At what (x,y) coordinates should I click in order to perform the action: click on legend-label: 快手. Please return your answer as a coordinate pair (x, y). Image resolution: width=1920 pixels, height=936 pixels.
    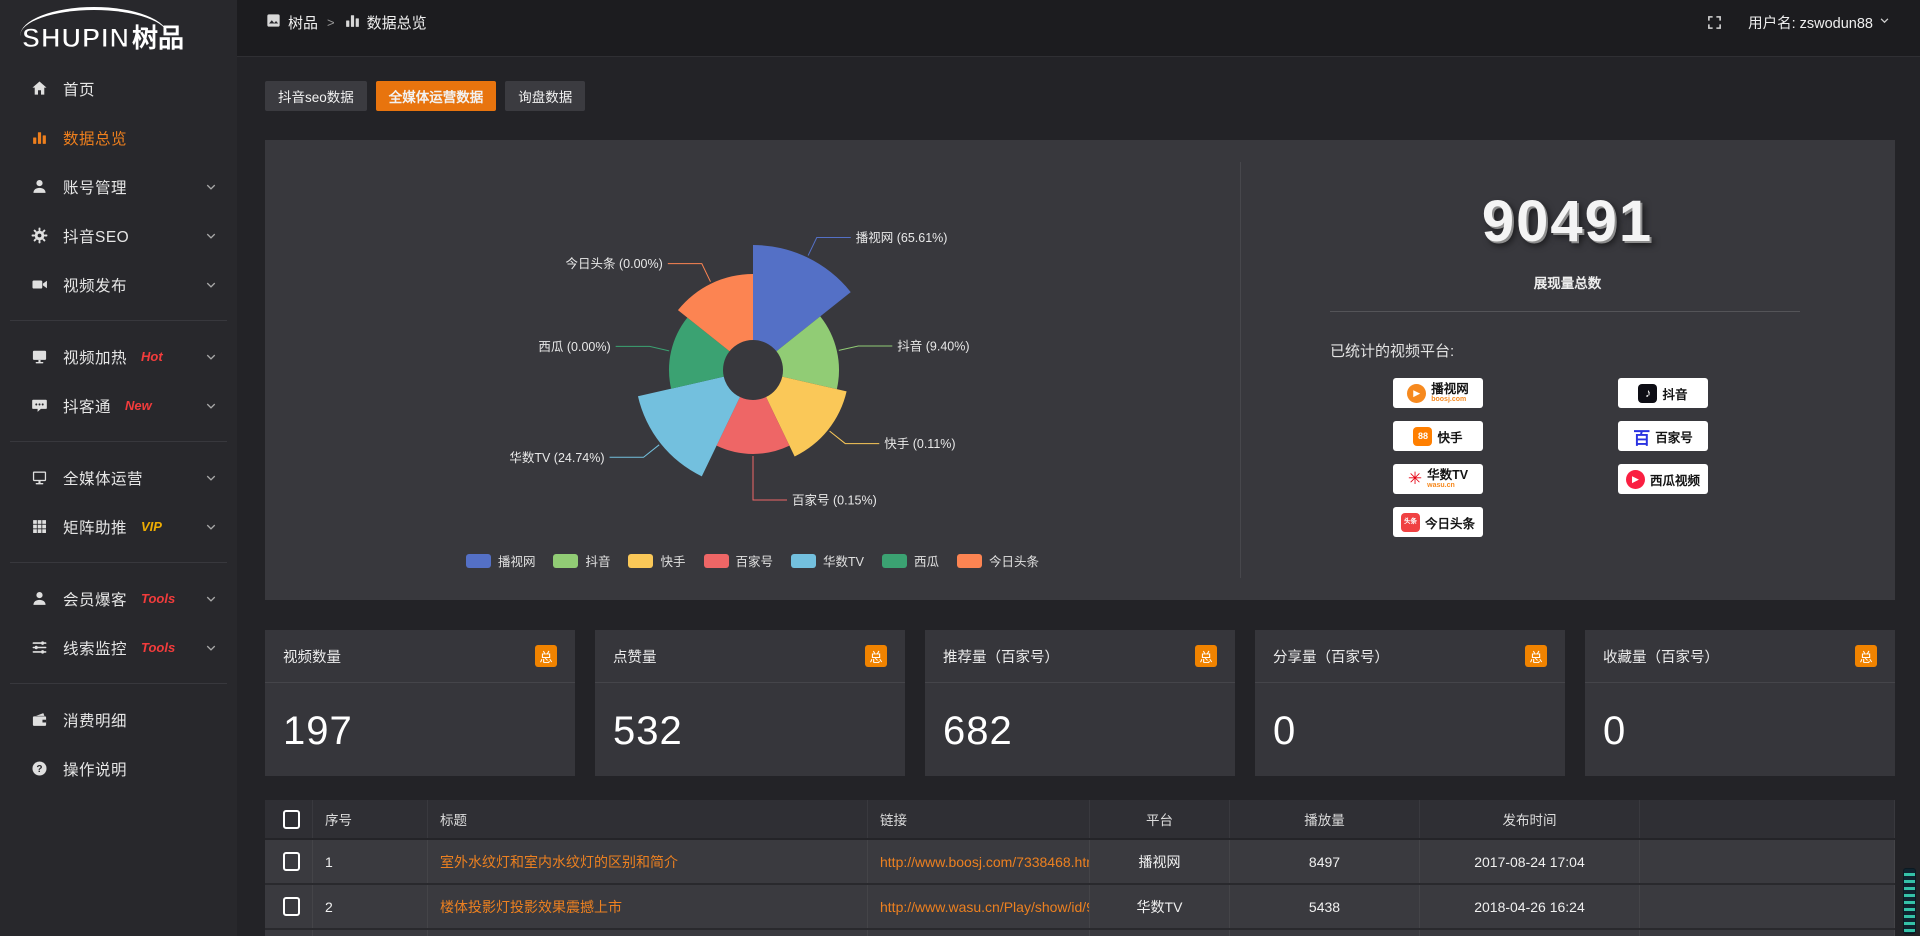
    Looking at the image, I should click on (673, 562).